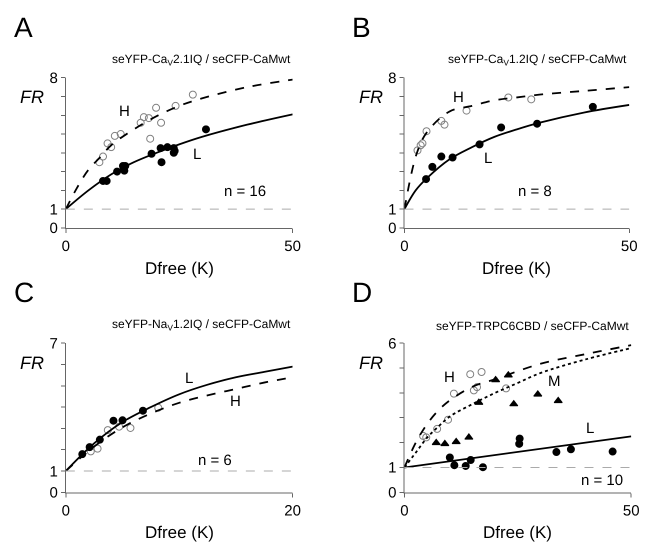 The height and width of the screenshot is (542, 651). What do you see at coordinates (537, 60) in the screenshot?
I see `chart-subtitle: seYFP-Ca$_{V}$1.2IQ / seCFP-CaMwt` at bounding box center [537, 60].